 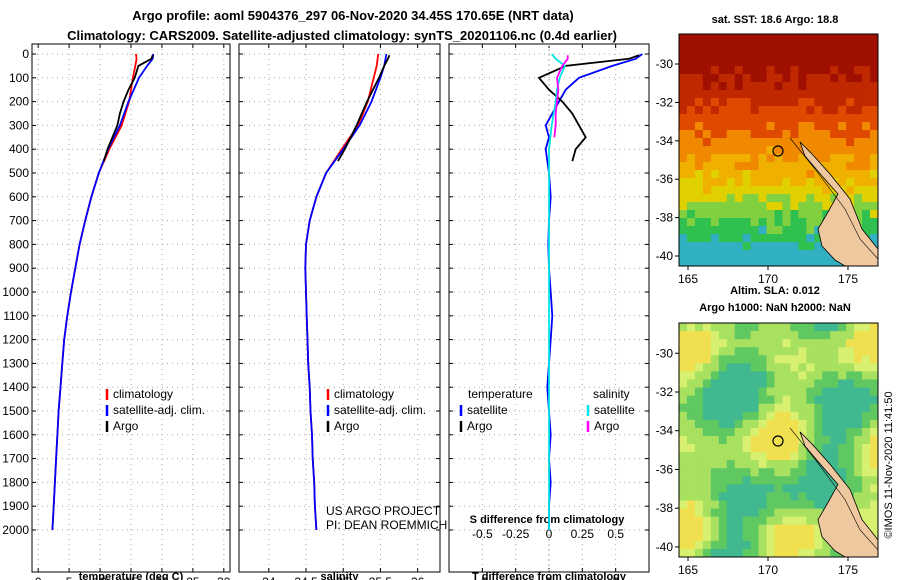 What do you see at coordinates (418, 577) in the screenshot?
I see `x-tick-label: 36` at bounding box center [418, 577].